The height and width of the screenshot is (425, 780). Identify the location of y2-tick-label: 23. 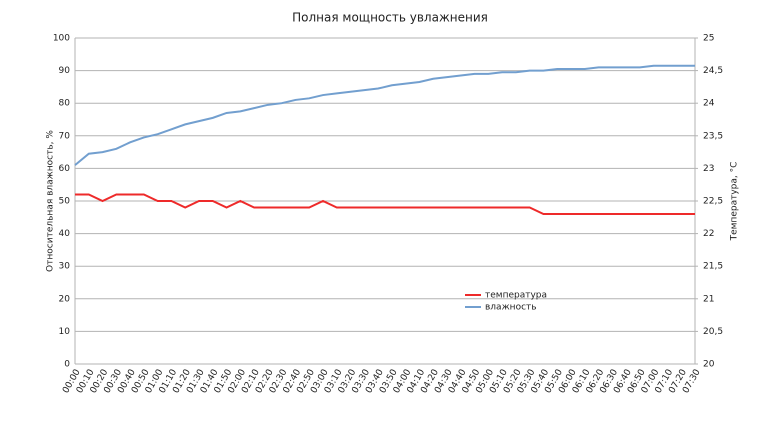
(708, 169).